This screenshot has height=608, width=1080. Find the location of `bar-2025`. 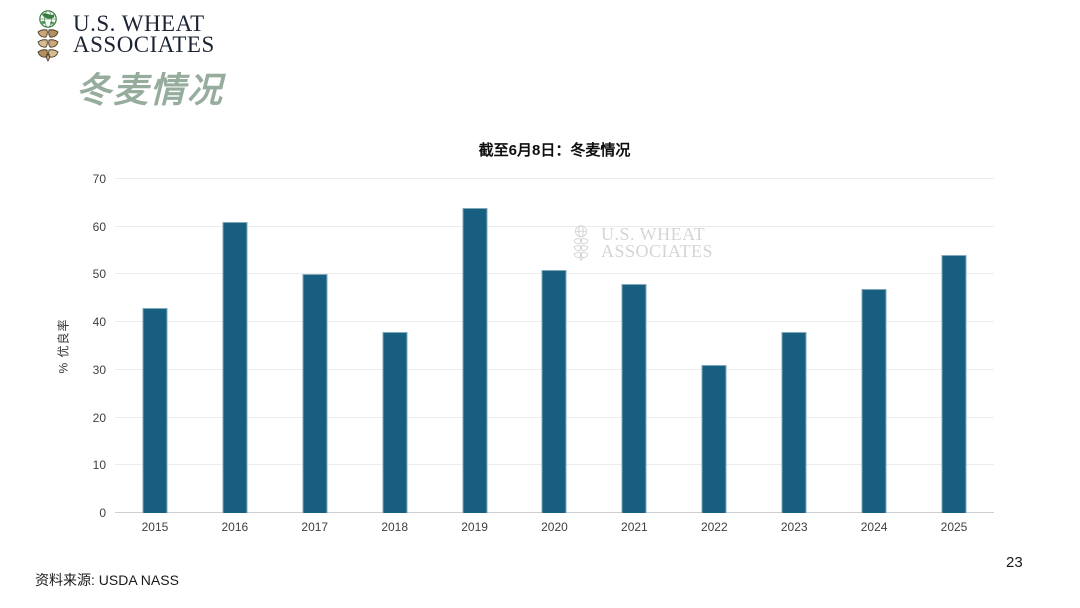

bar-2025 is located at coordinates (954, 384).